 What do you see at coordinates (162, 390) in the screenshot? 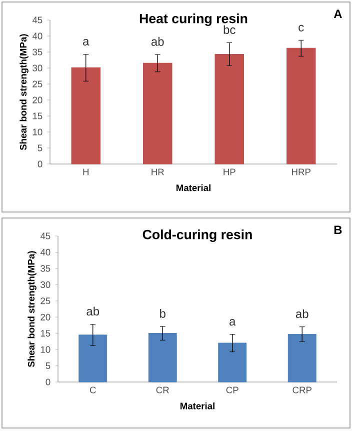
I see `x-tick-label: CR` at bounding box center [162, 390].